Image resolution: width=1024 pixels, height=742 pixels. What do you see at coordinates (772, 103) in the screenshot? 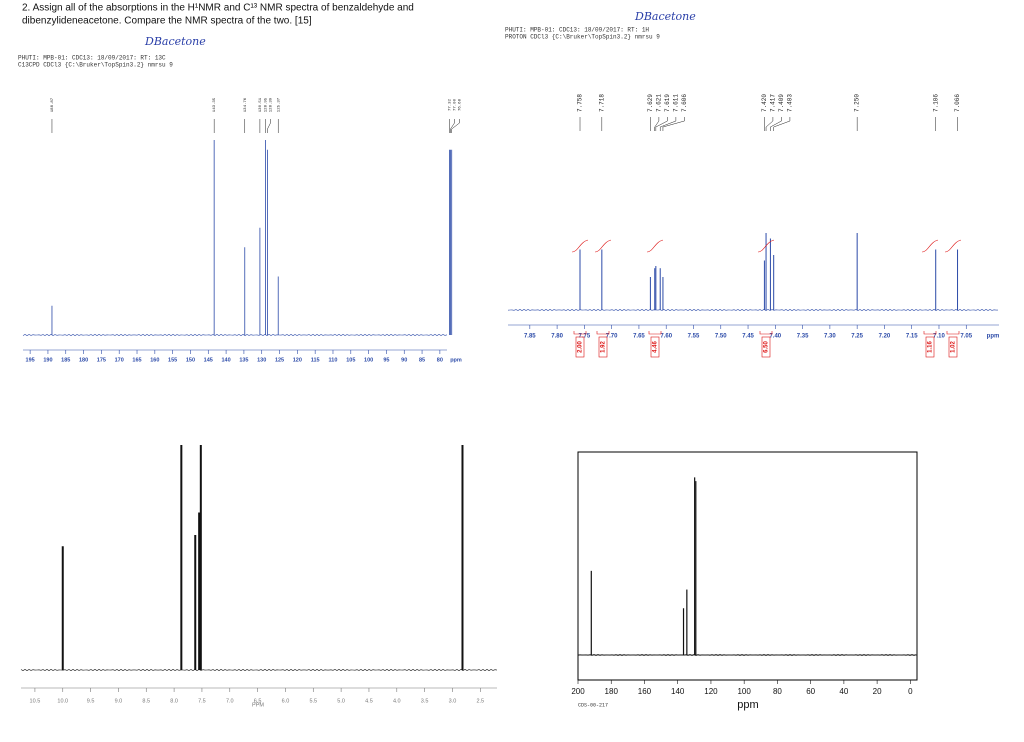
I see `peak-label: 7.417` at bounding box center [772, 103].